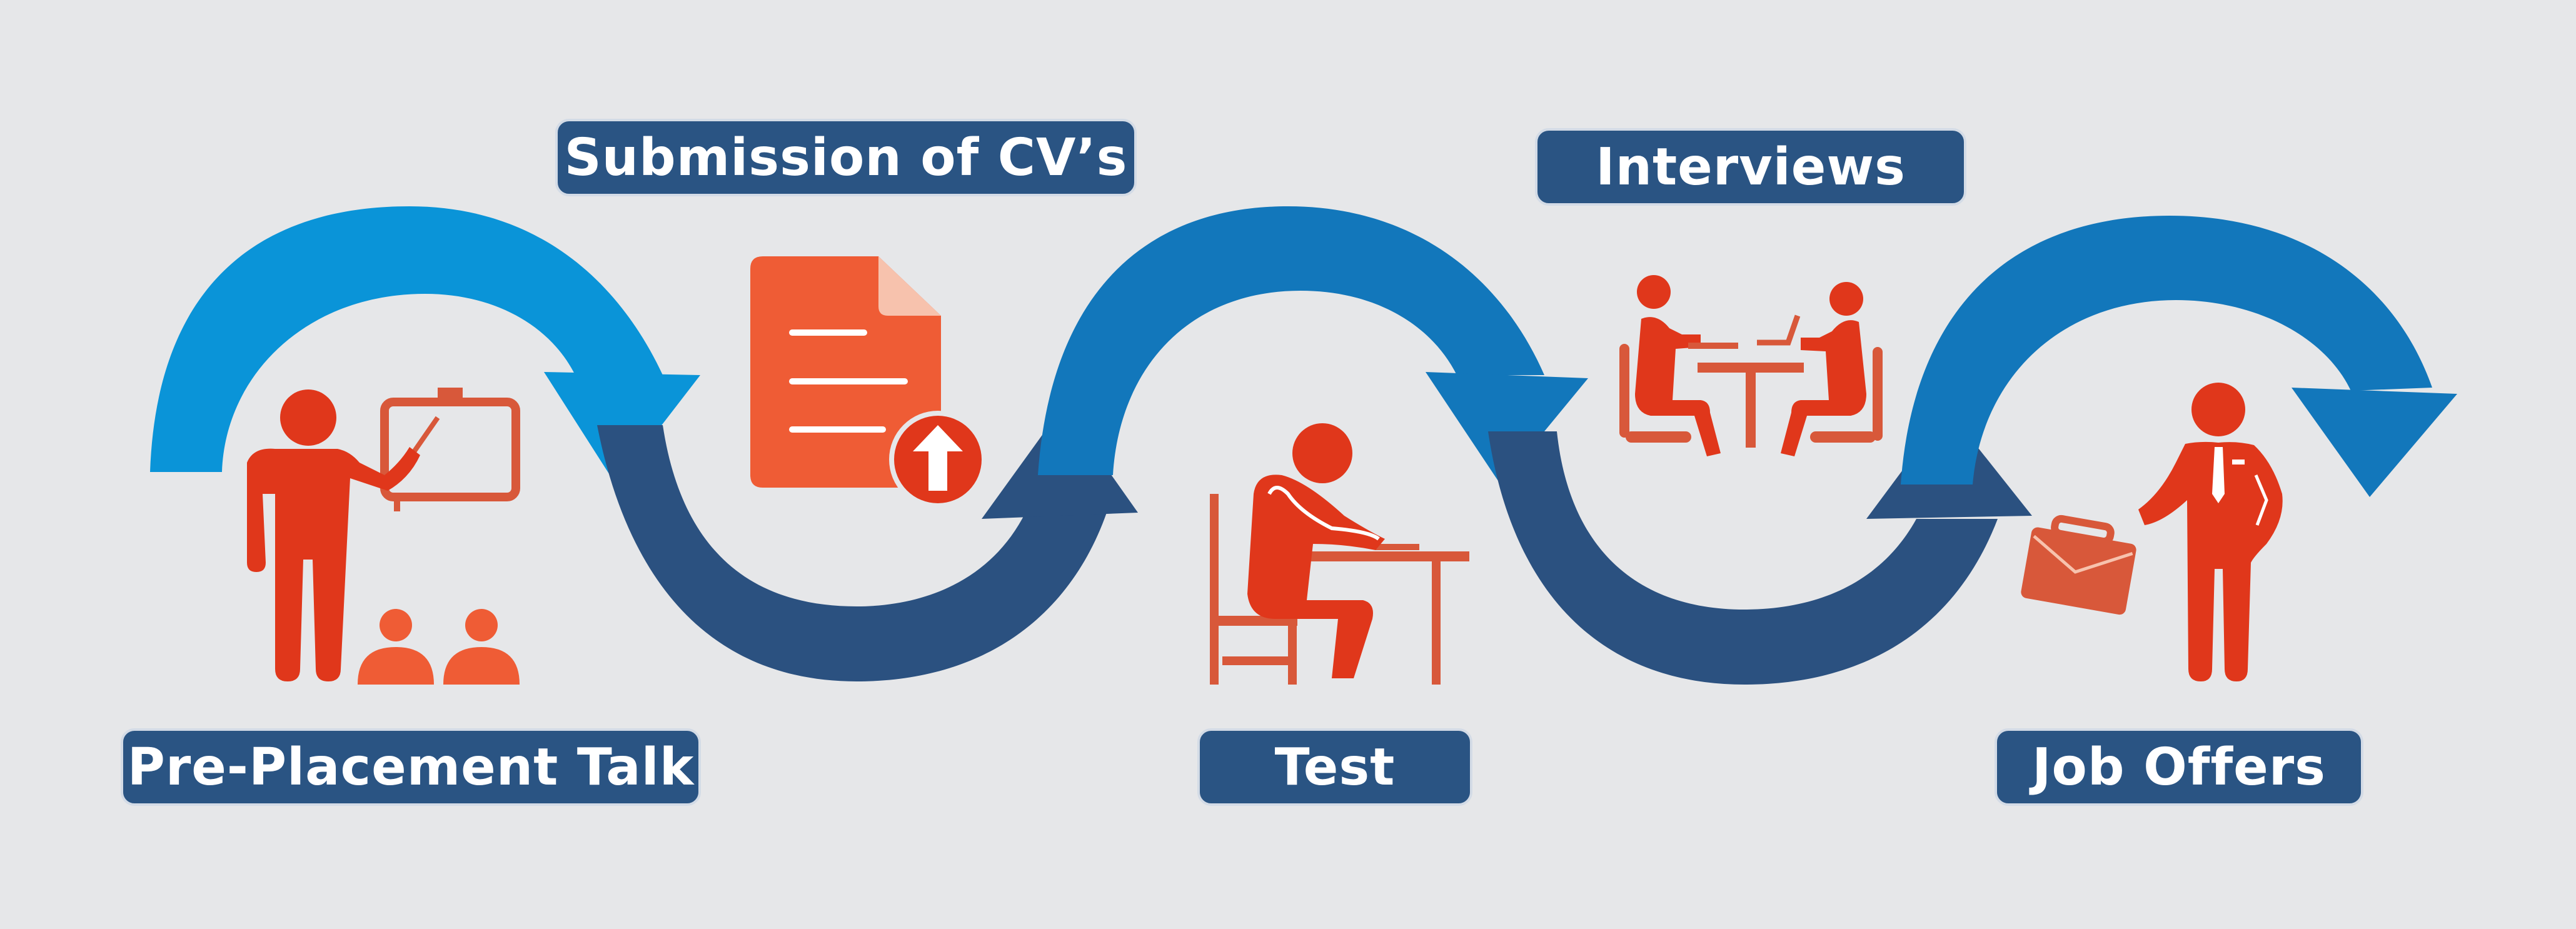 The image size is (2576, 929). Describe the element at coordinates (1751, 365) in the screenshot. I see `interview-table-icon` at that location.